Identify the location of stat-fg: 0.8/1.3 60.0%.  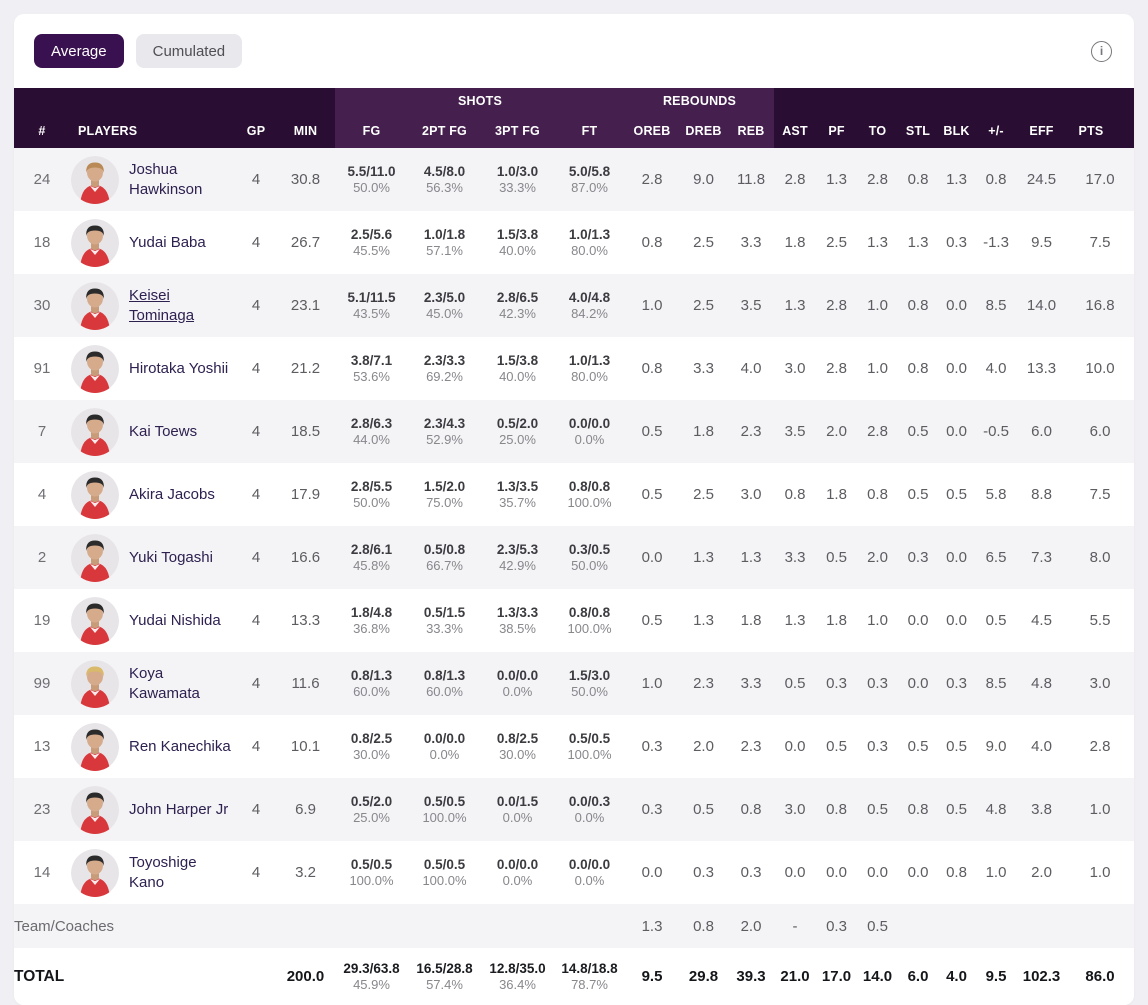
(371, 683).